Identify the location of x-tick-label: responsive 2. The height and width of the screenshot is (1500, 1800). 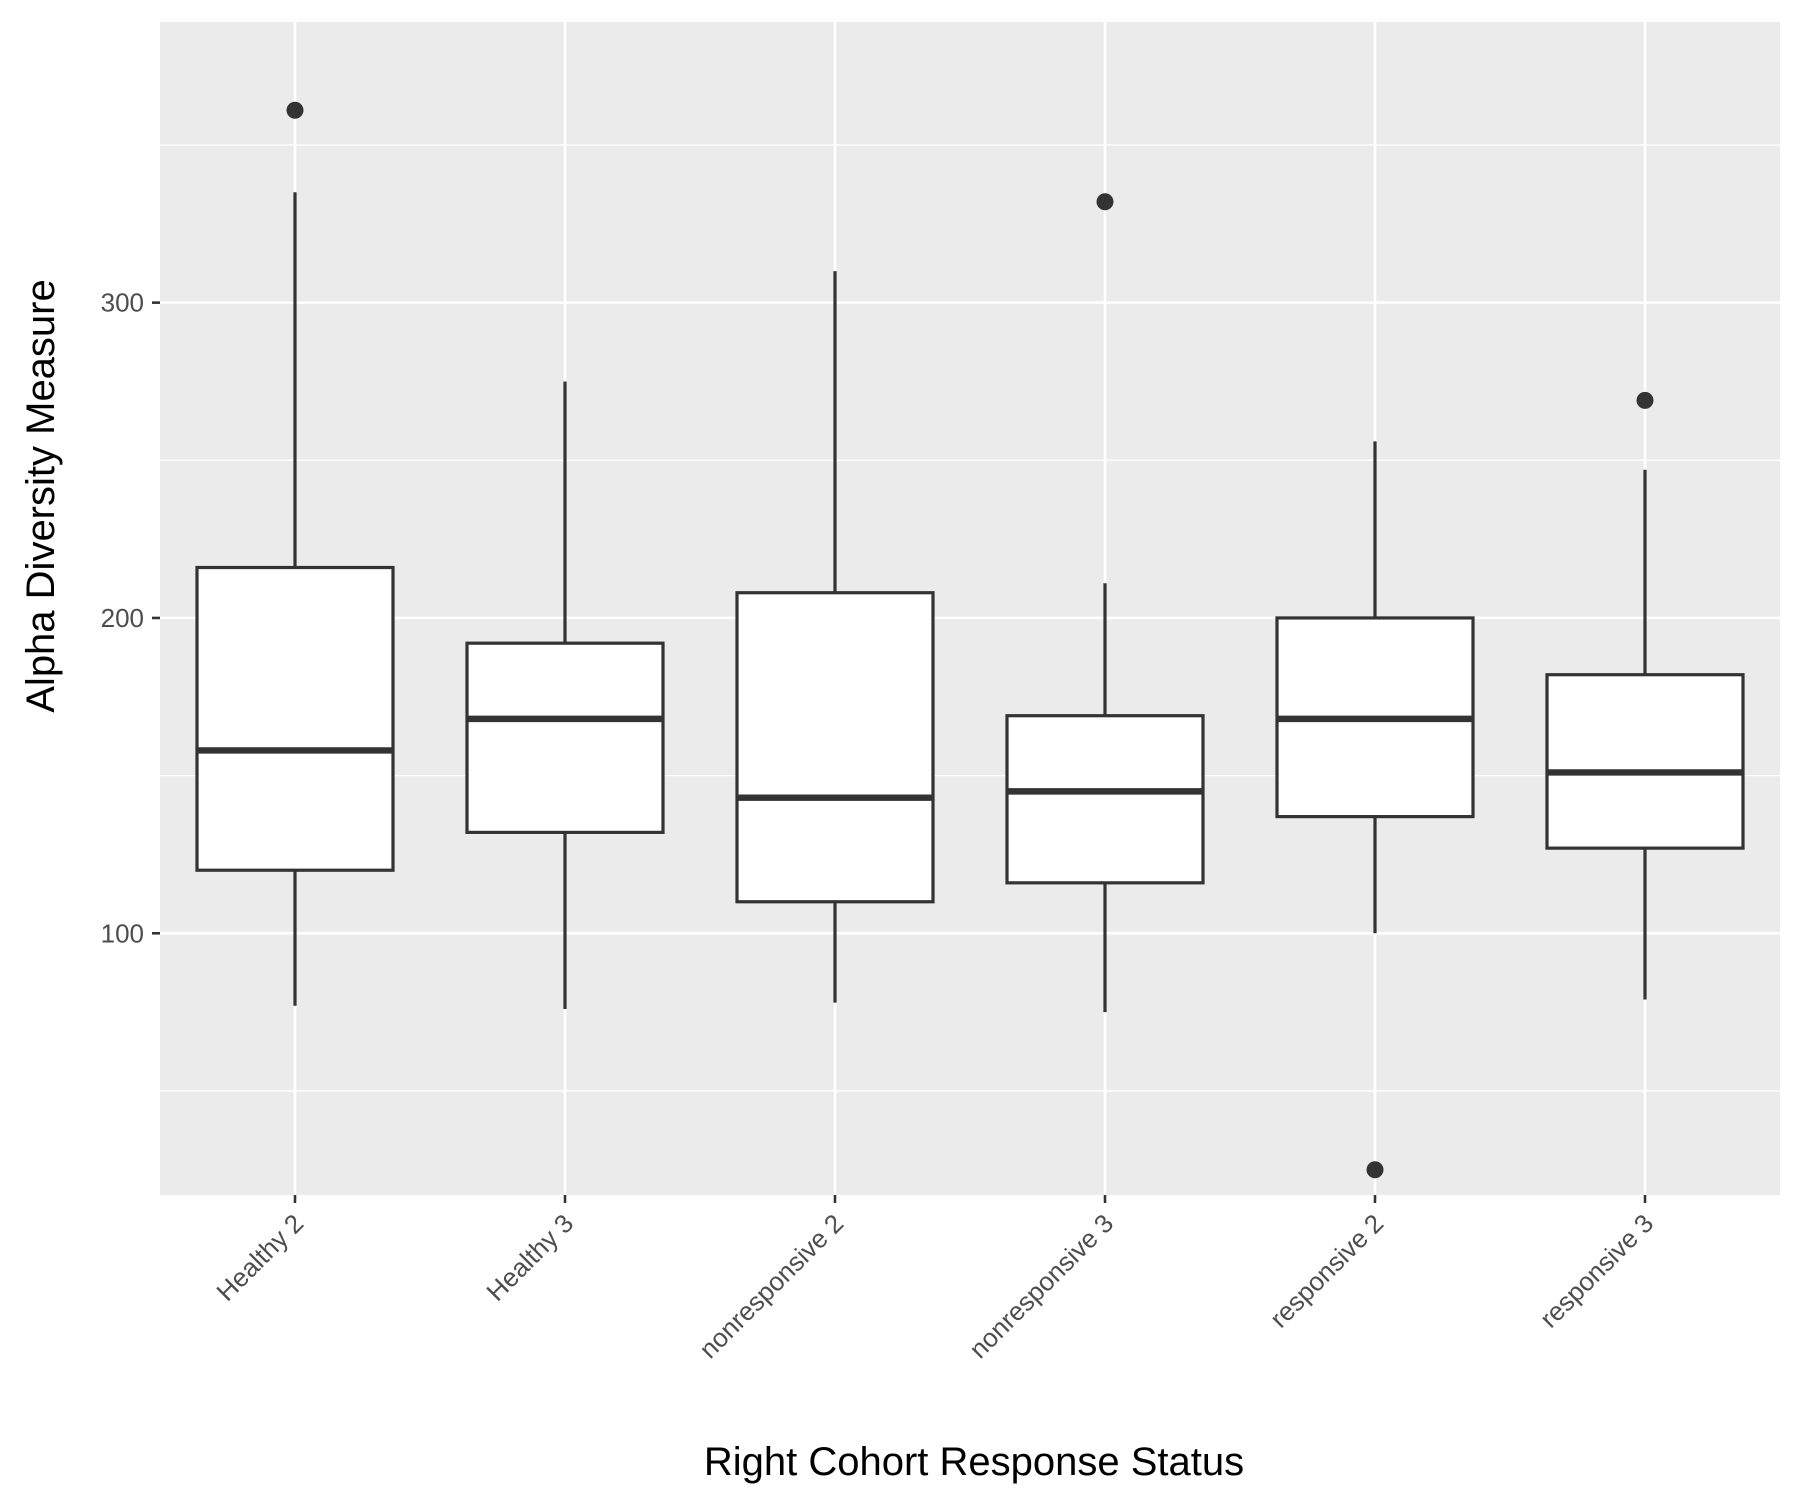
(1326, 1270).